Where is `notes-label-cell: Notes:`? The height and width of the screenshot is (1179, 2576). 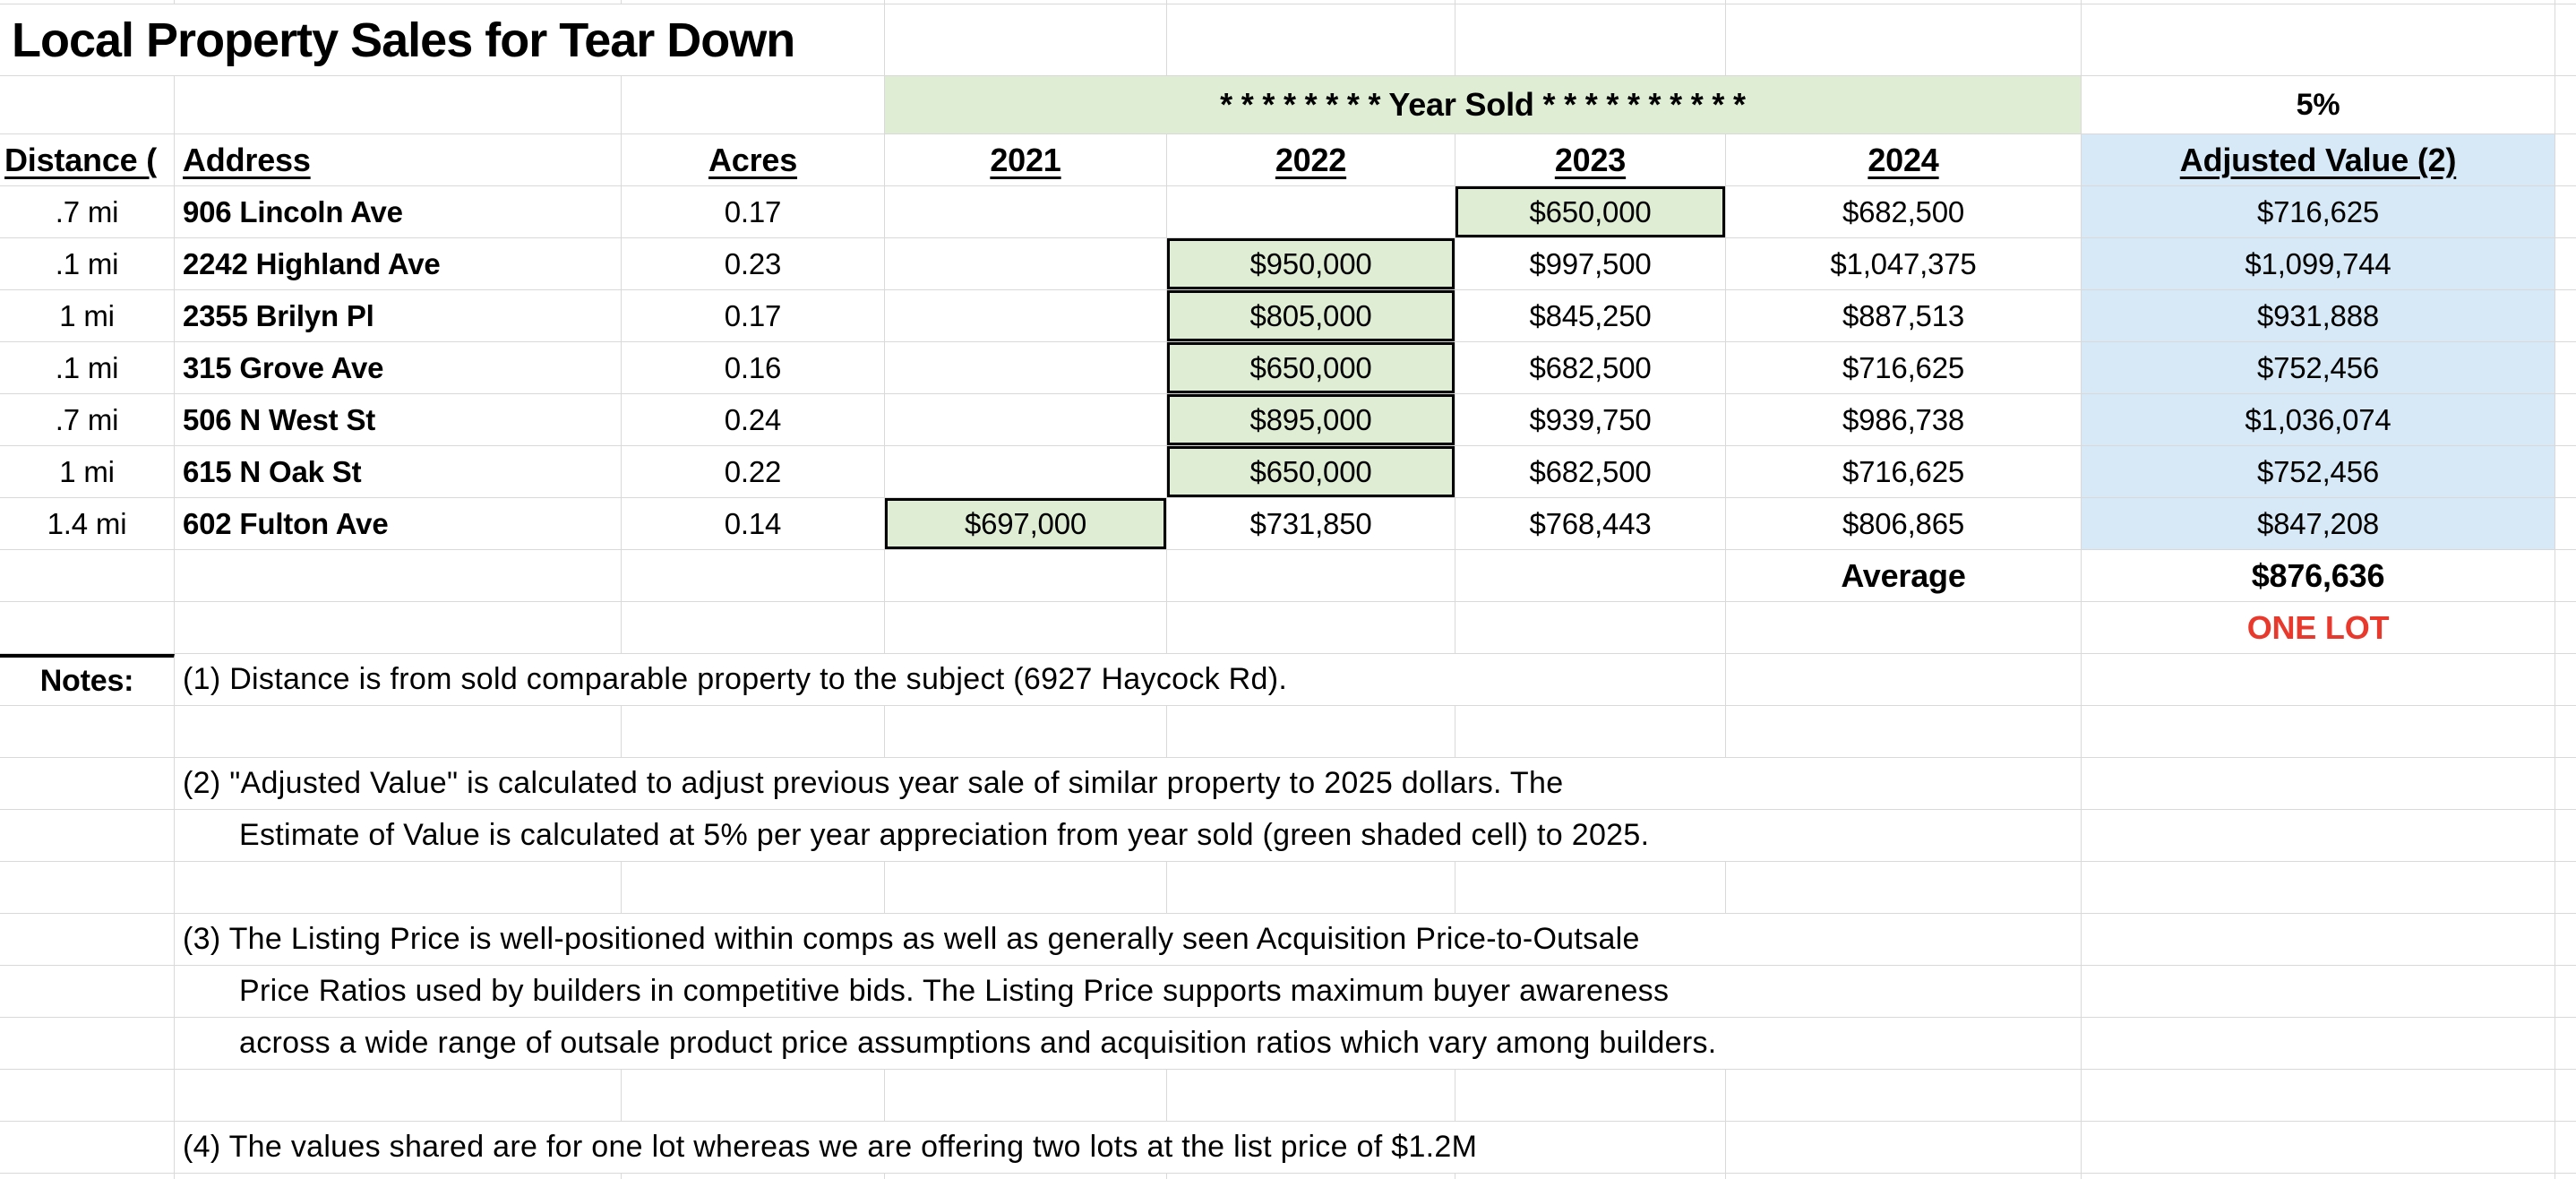 notes-label-cell: Notes: is located at coordinates (87, 680).